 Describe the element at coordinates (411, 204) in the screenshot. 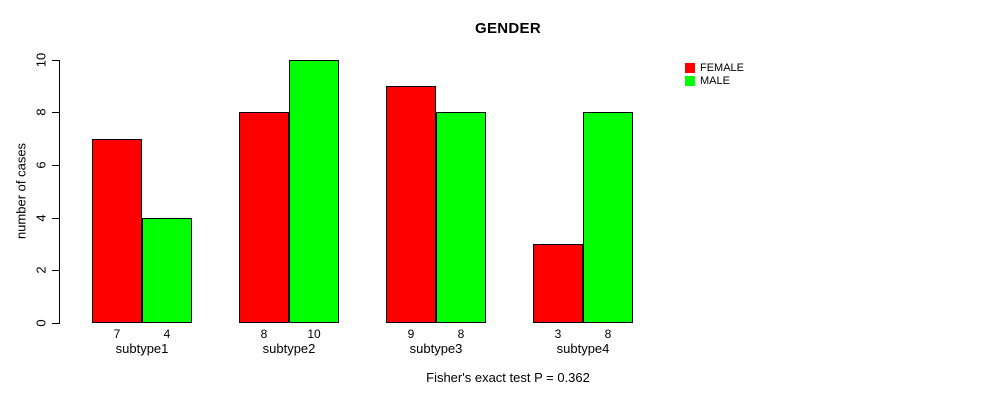

I see `bar-female-subtype3` at that location.